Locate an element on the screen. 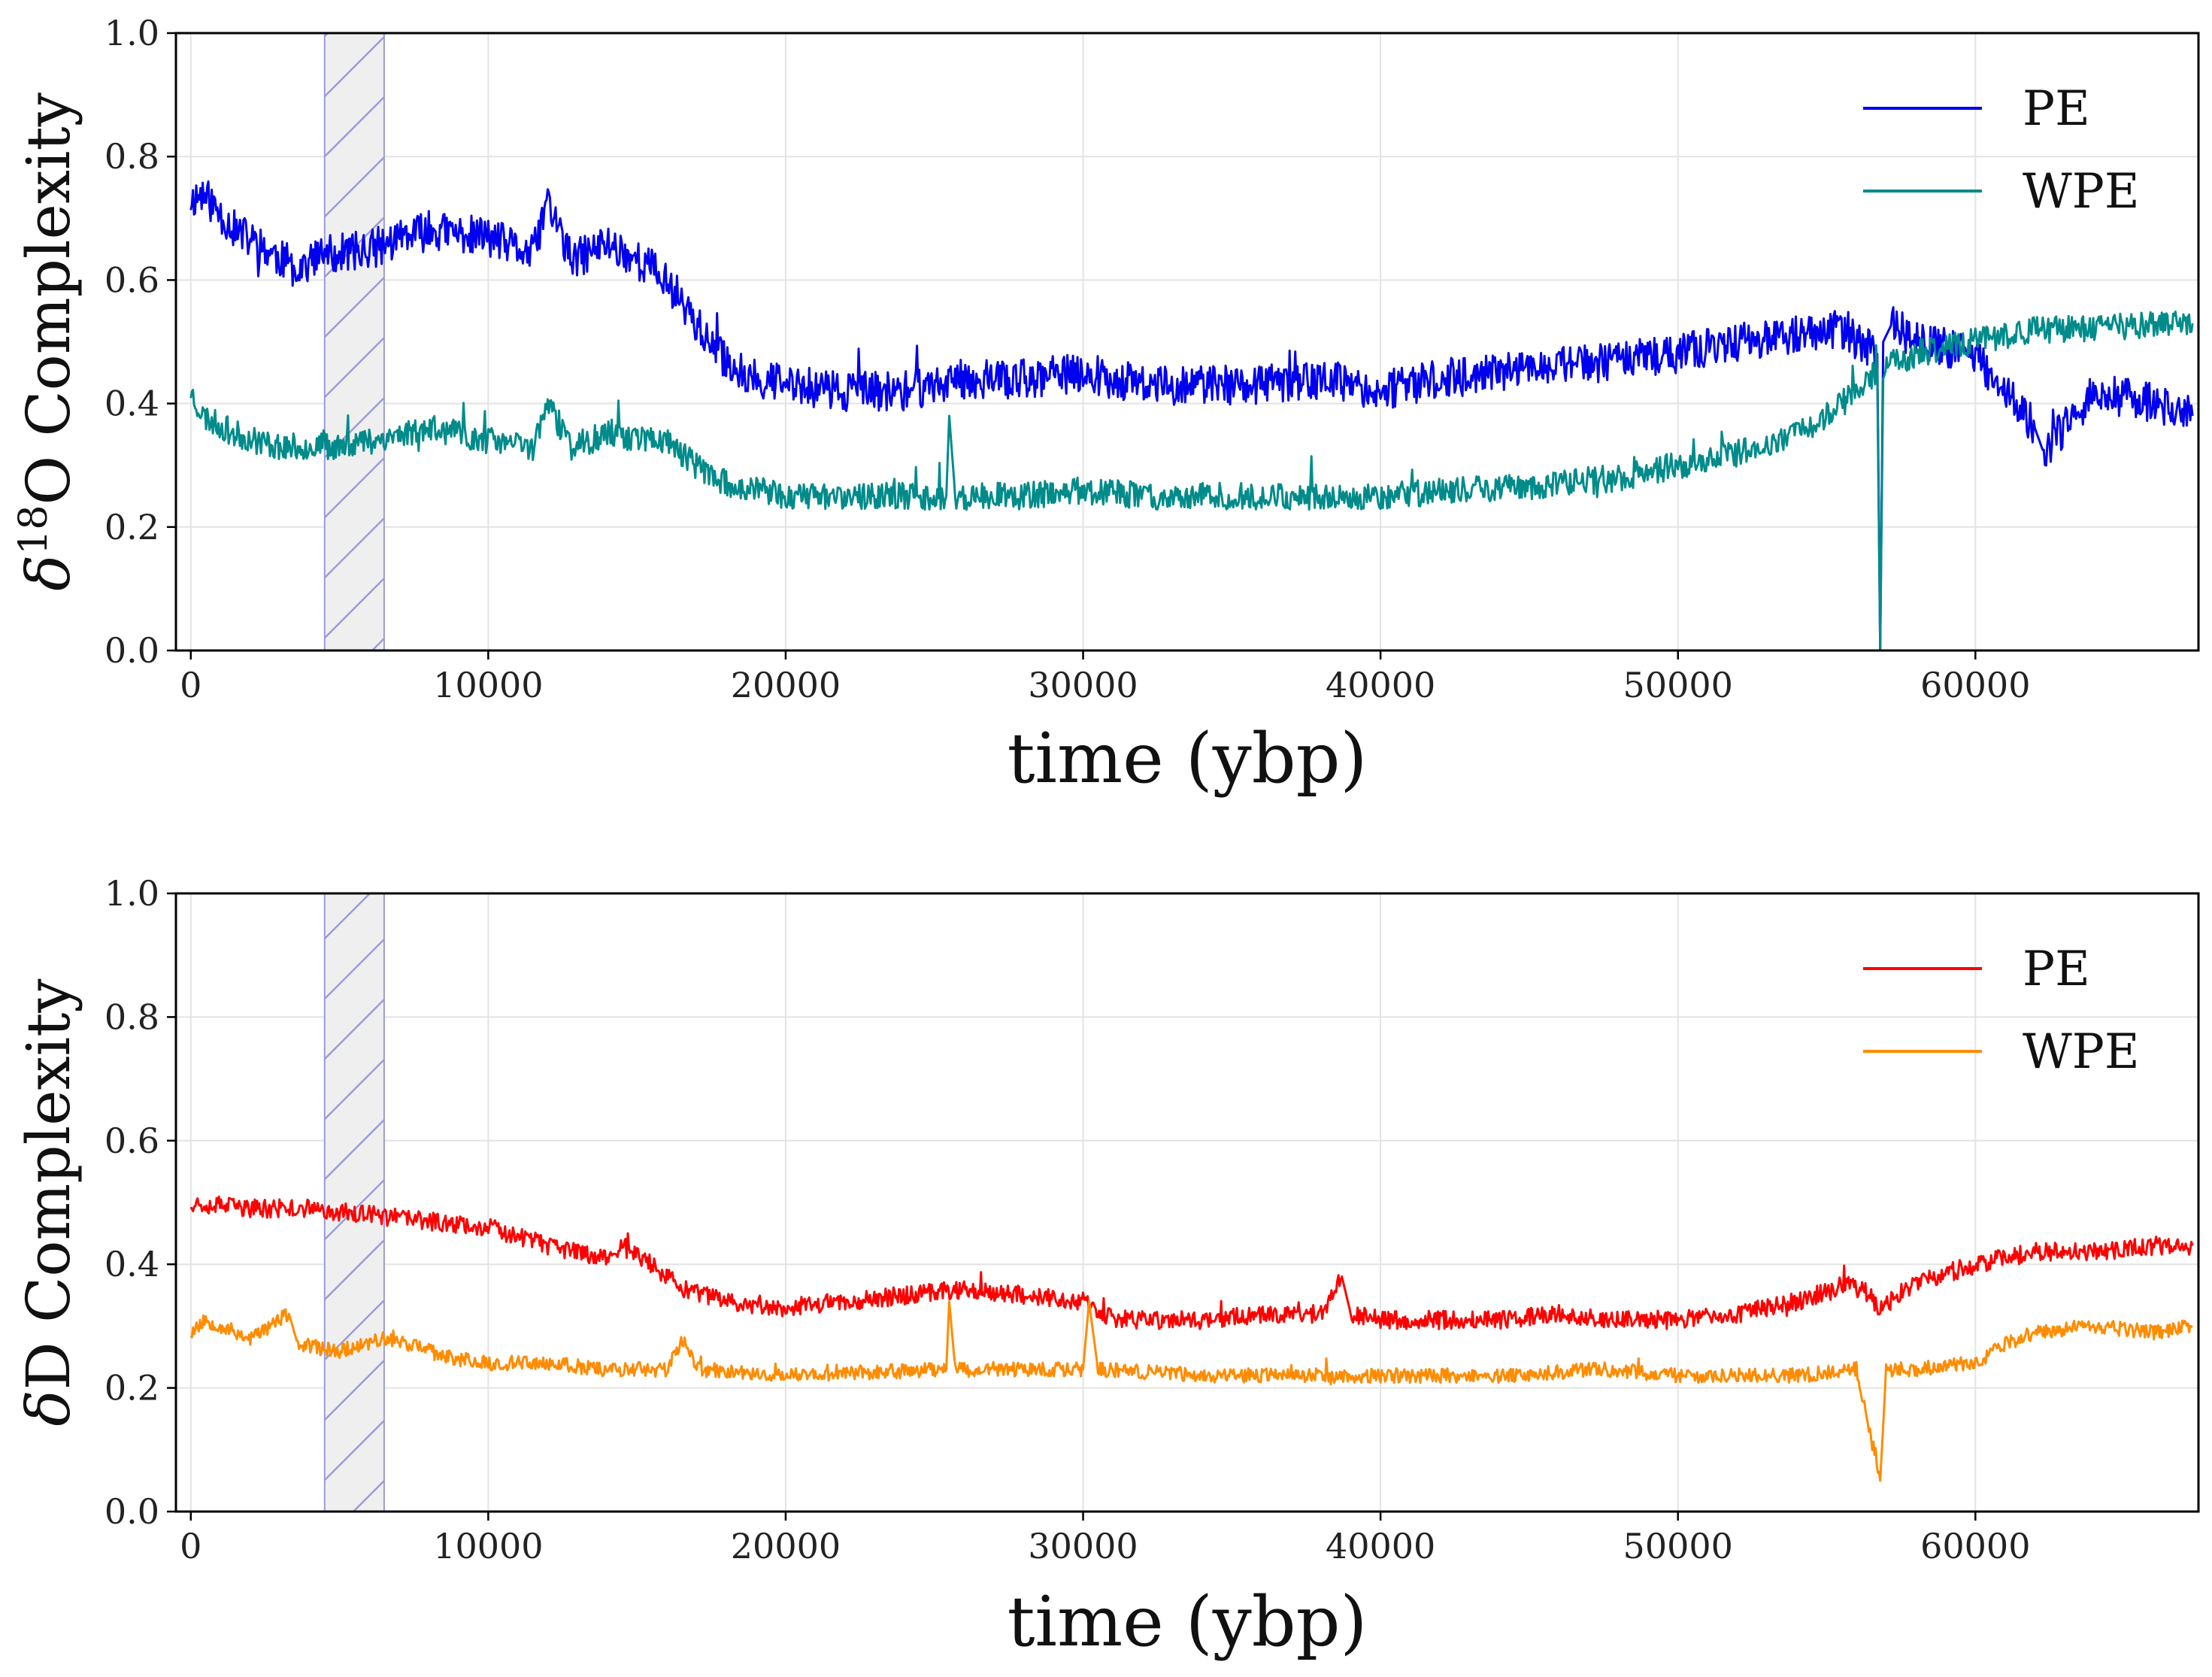 This screenshot has height=1677, width=2212. y-axis-title: δD Complexity is located at coordinates (49, 1202).